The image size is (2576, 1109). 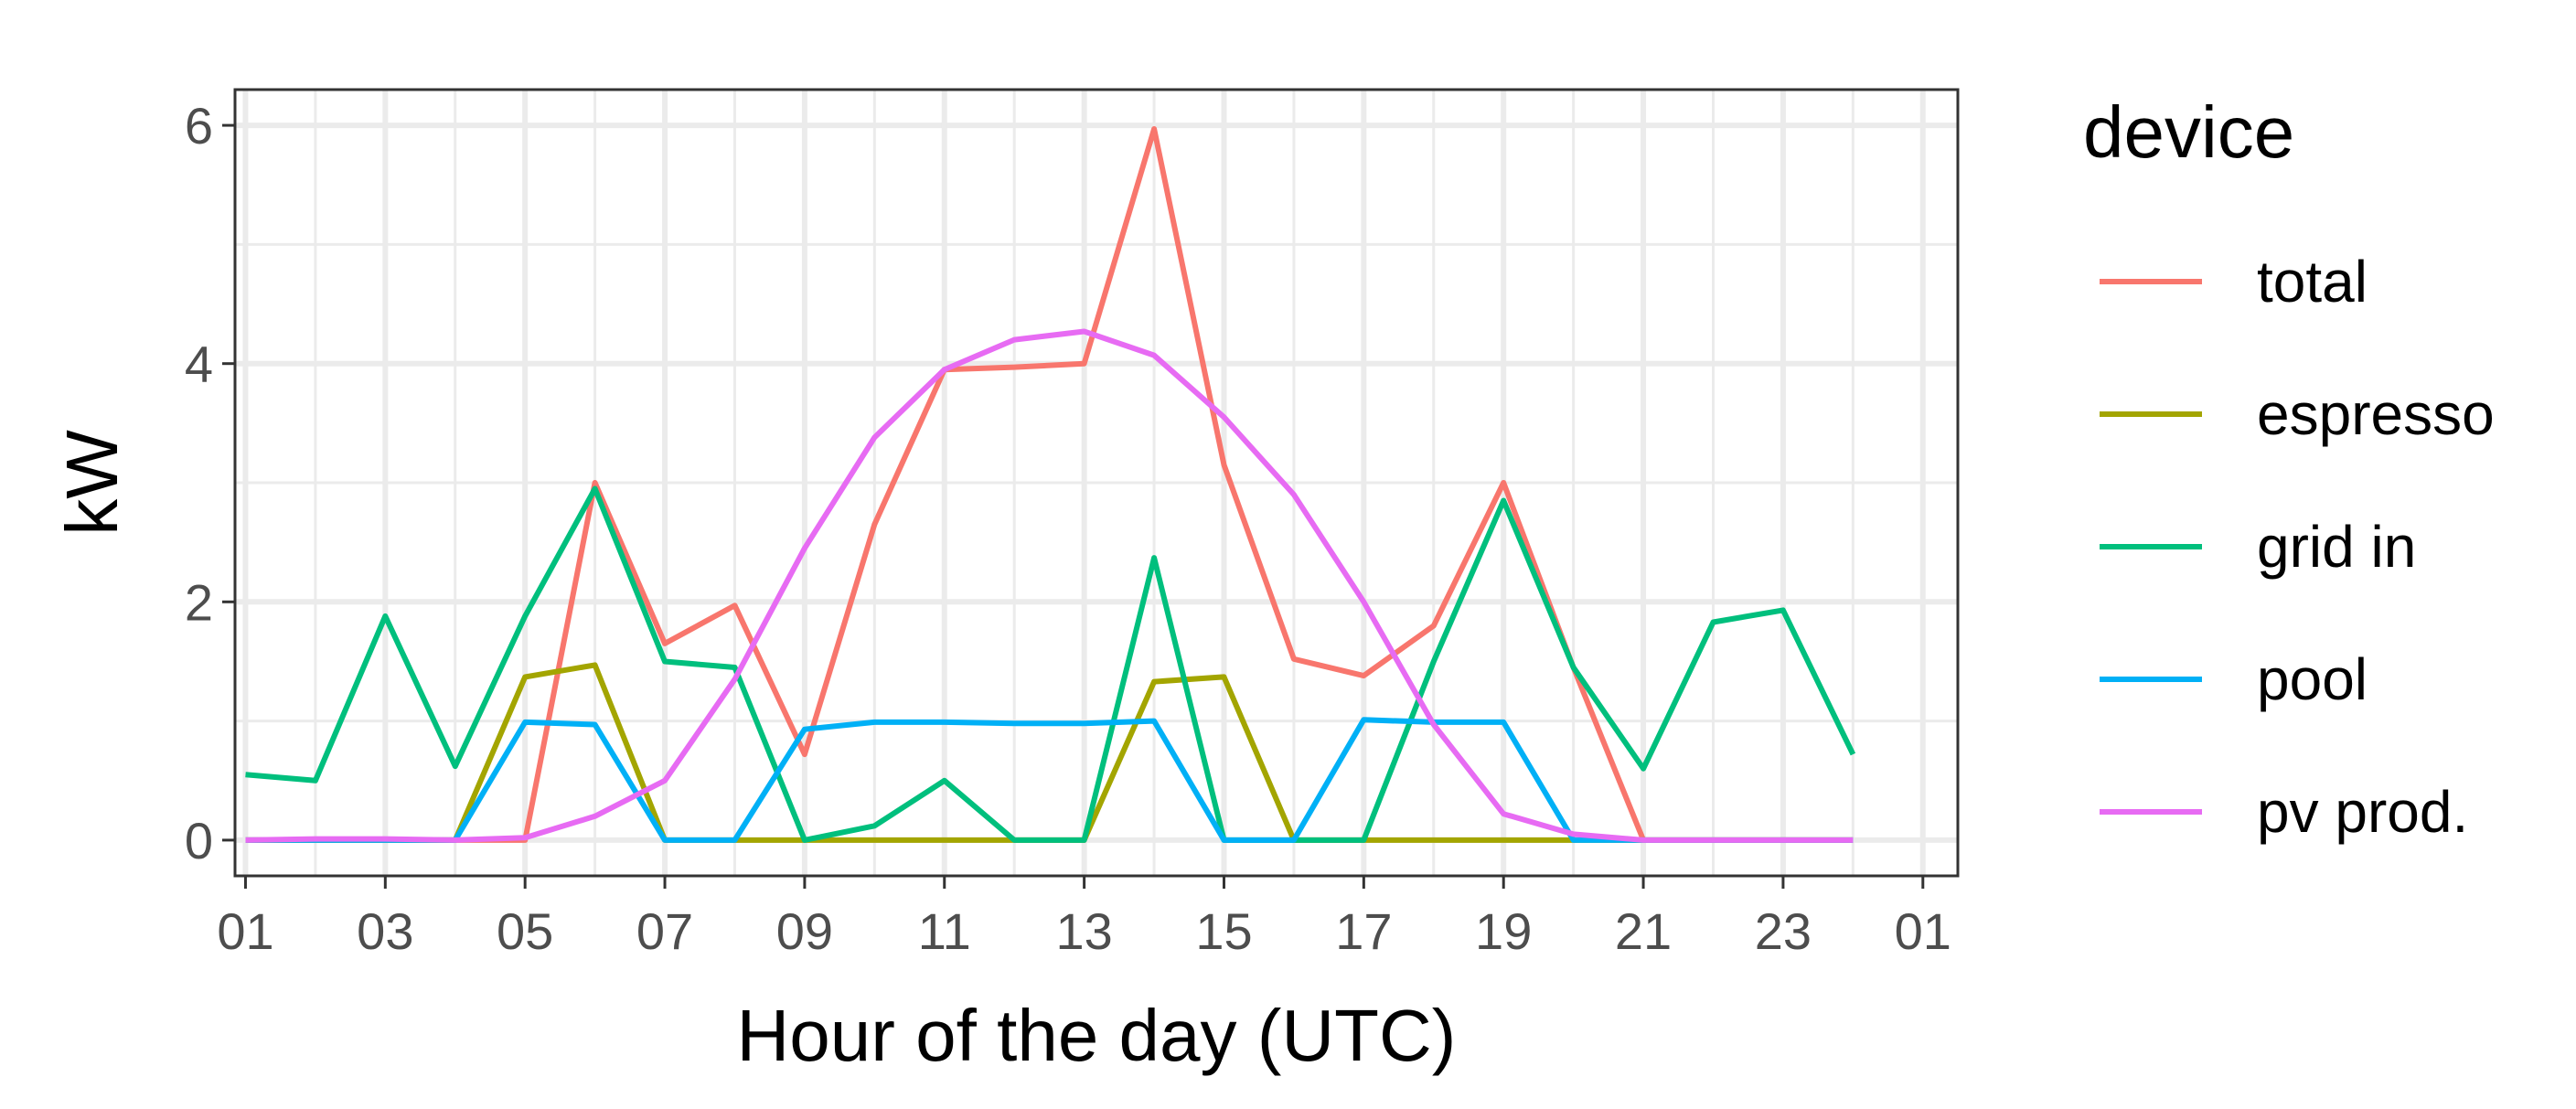 I want to click on y-axis-title: kW, so click(x=92, y=483).